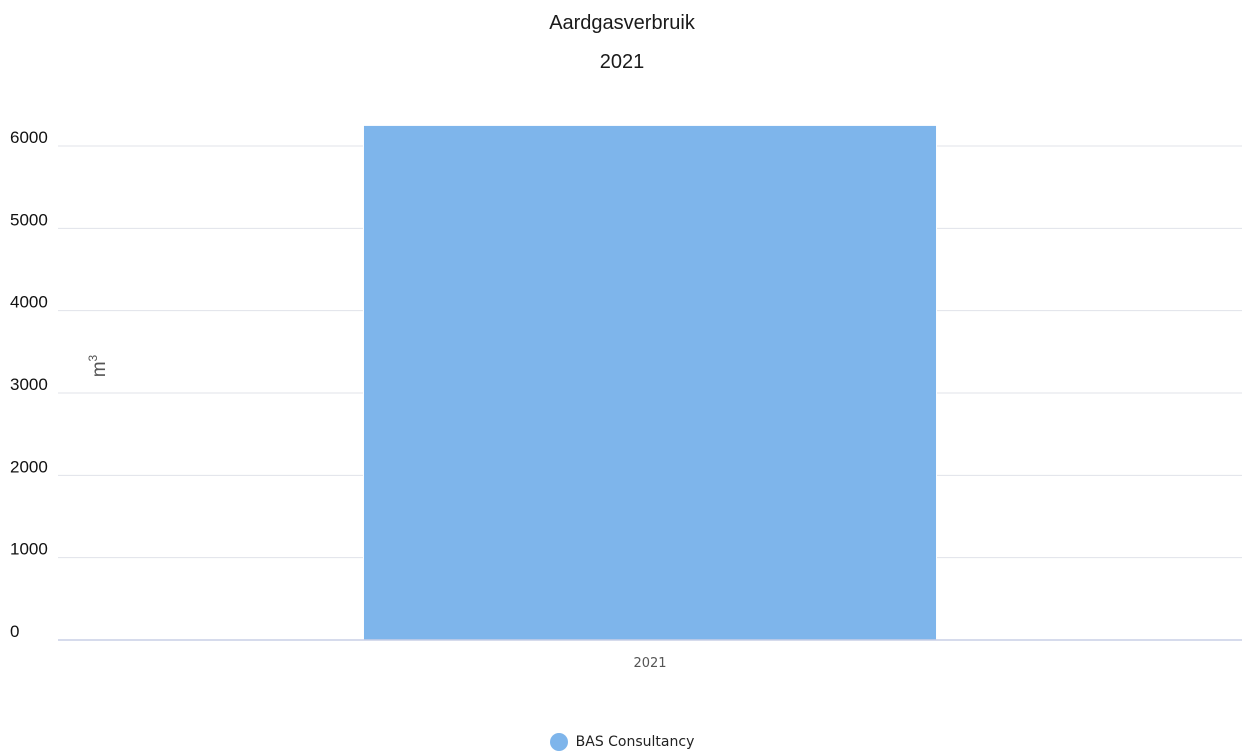 The height and width of the screenshot is (755, 1244). What do you see at coordinates (29, 549) in the screenshot?
I see `y-tick-label-1000: 1000` at bounding box center [29, 549].